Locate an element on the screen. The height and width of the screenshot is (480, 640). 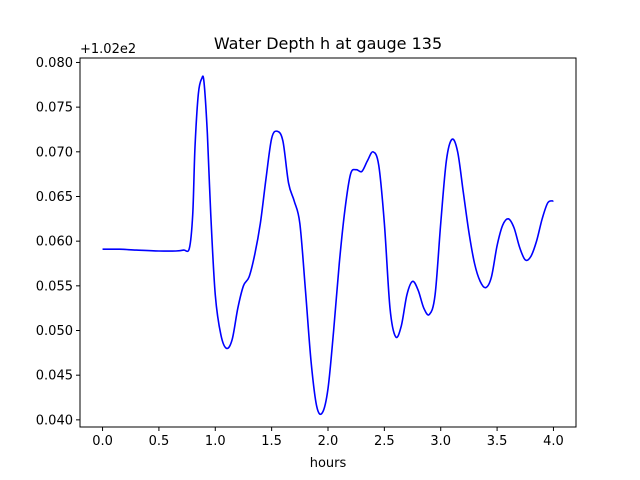
x-tick-label: 3.5 is located at coordinates (497, 441).